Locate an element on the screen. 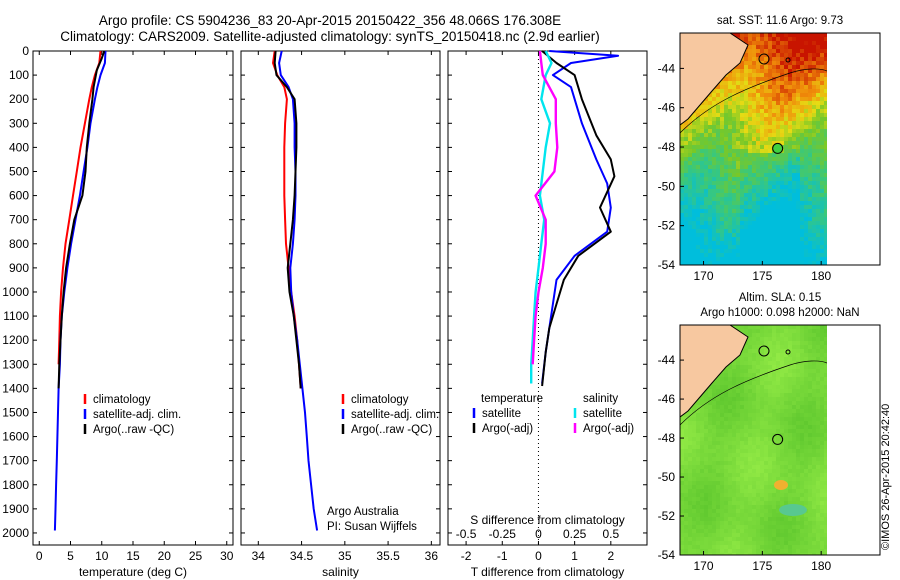  diff-temp-legend-label: satellite is located at coordinates (501, 414).